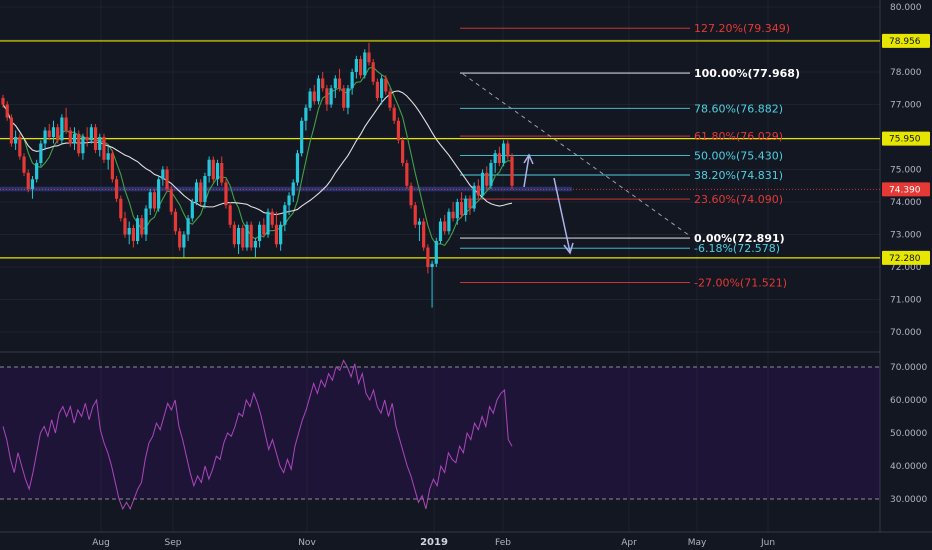  I want to click on time-tick-label: Apr, so click(629, 543).